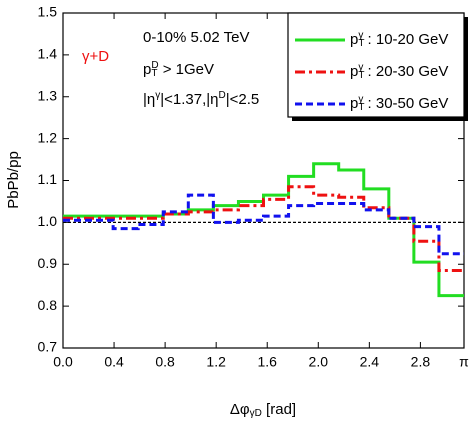 This screenshot has width=471, height=429. What do you see at coordinates (48, 305) in the screenshot?
I see `y-tick-label: 0.8` at bounding box center [48, 305].